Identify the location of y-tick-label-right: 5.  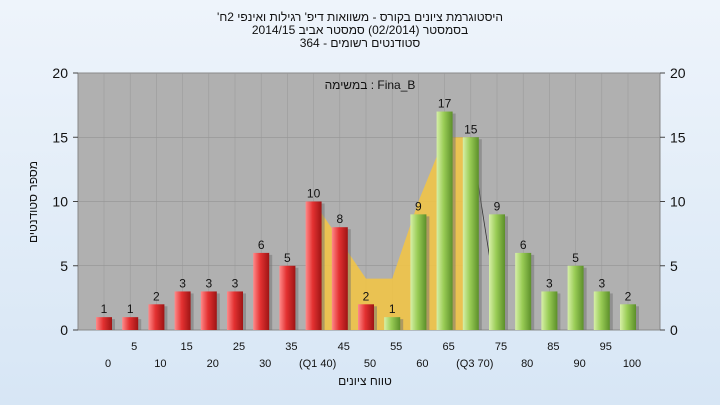
(674, 266).